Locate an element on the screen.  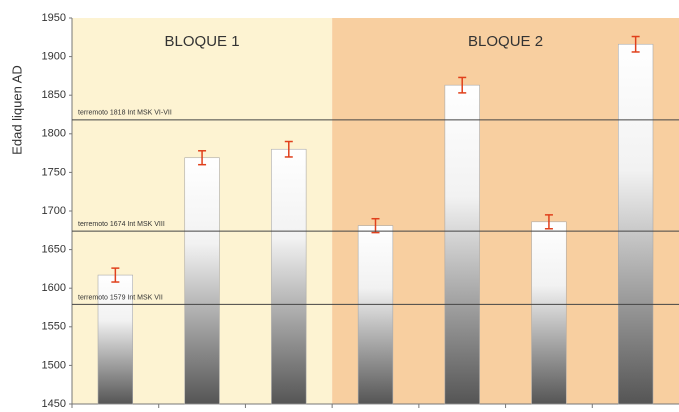
group-label: BLOQUE 2 is located at coordinates (505, 41).